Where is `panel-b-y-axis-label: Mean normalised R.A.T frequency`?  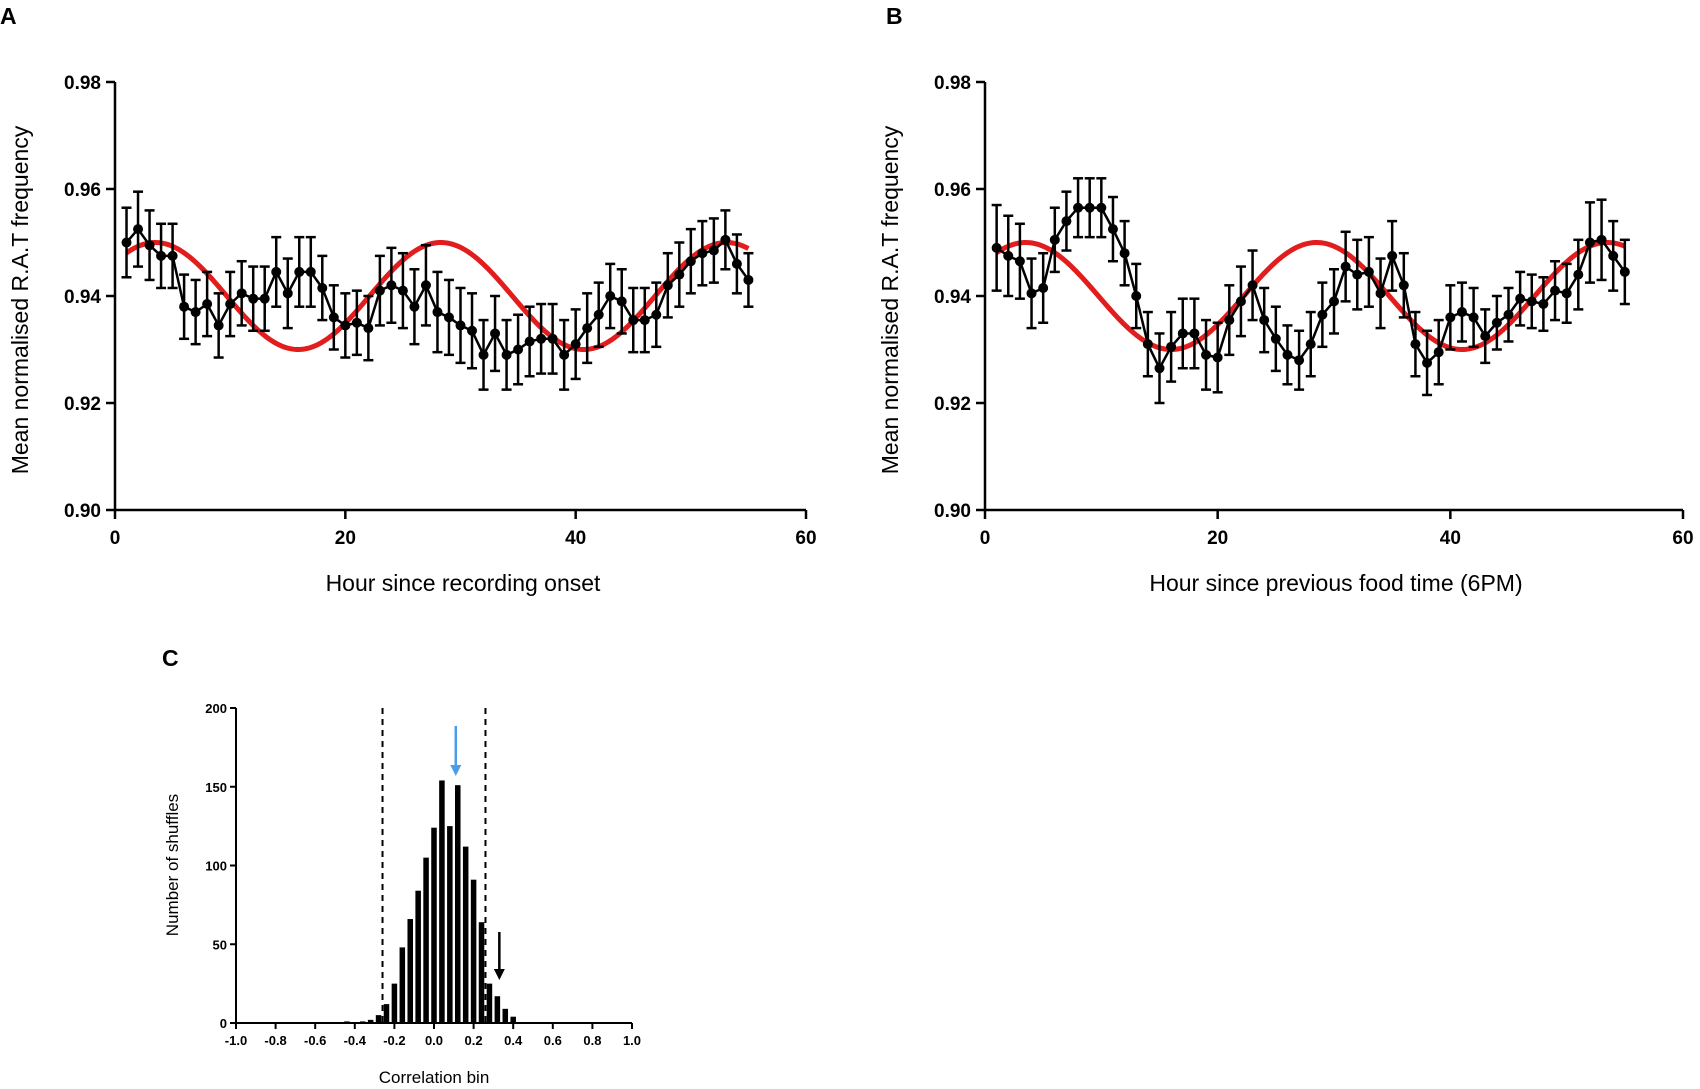
panel-b-y-axis-label: Mean normalised R.A.T frequency is located at coordinates (890, 299).